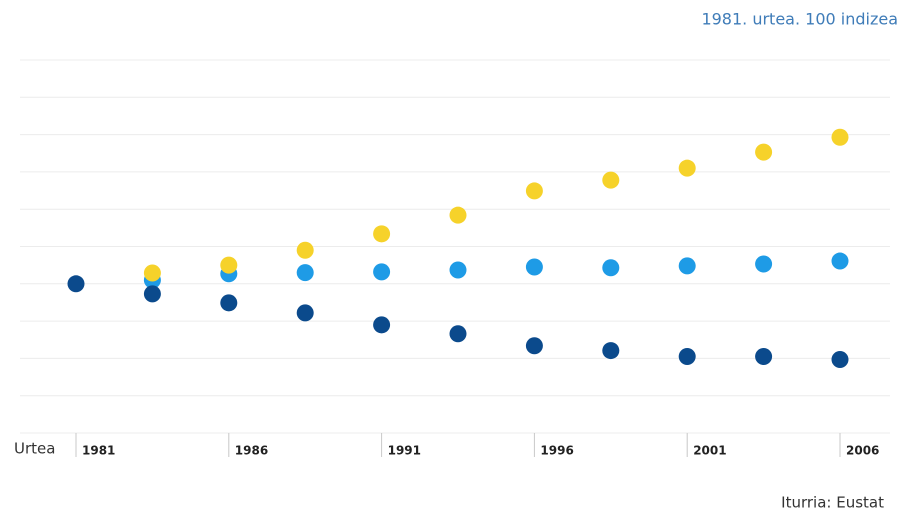 This screenshot has width=901, height=511. Describe the element at coordinates (832, 502) in the screenshot. I see `source: Iturria: Eustat` at that location.